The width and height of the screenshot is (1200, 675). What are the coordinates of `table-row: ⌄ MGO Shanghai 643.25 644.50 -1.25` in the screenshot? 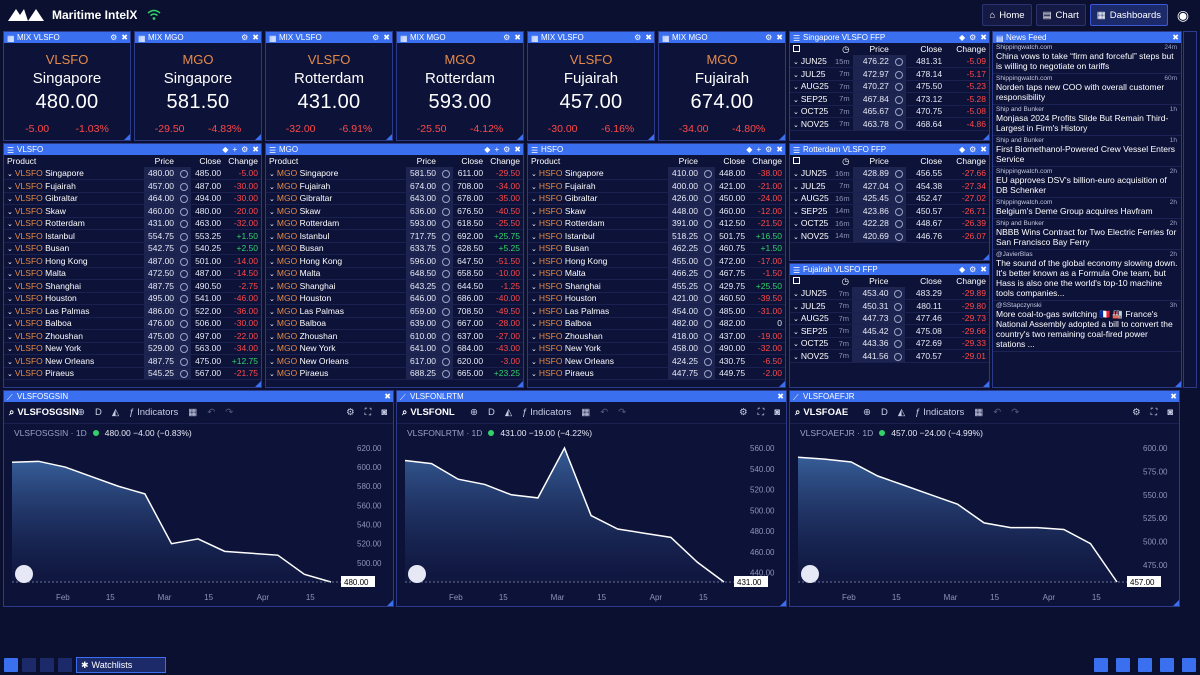 It's located at (394, 286).